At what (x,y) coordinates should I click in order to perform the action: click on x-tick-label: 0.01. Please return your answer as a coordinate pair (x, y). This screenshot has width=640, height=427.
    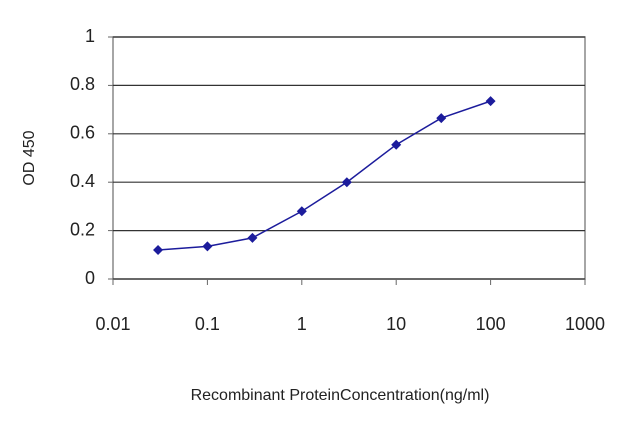
    Looking at the image, I should click on (112, 324).